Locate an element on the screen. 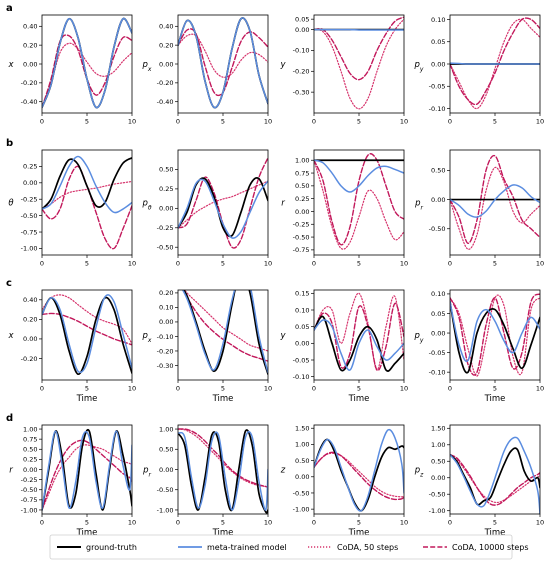 This screenshot has height=571, width=556. y-tick-label: -0.05 is located at coordinates (437, 353).